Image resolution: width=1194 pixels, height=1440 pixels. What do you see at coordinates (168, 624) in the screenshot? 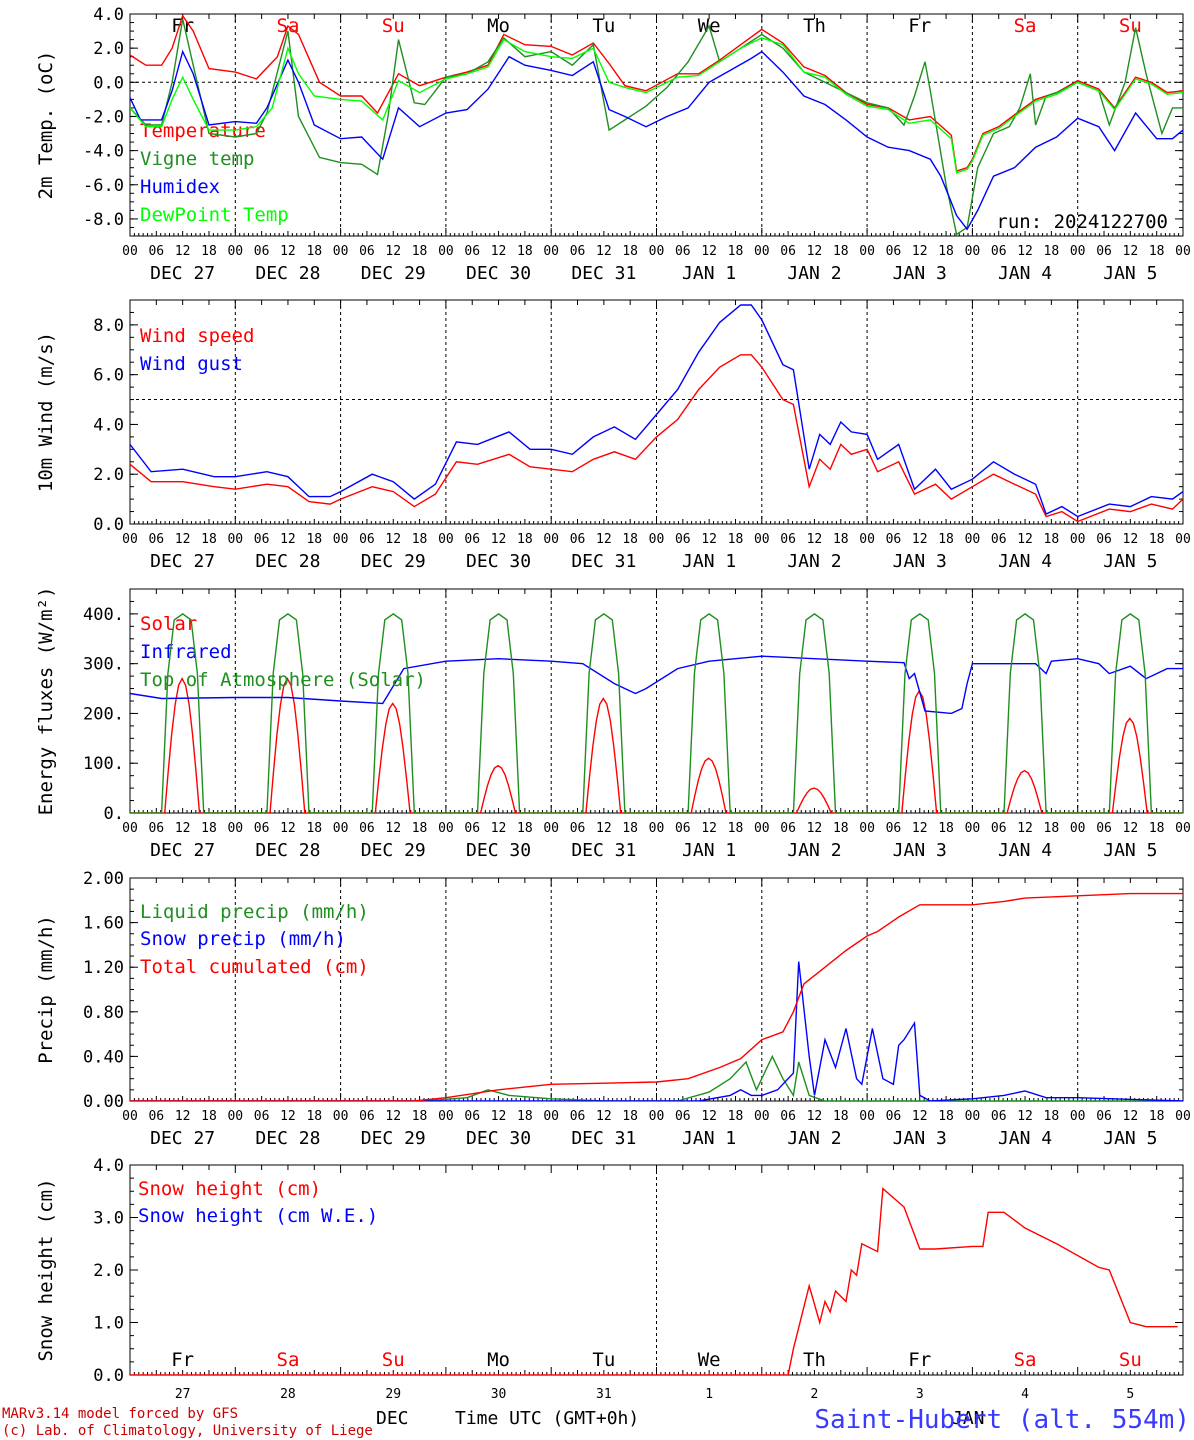
I see `legend-entry: Solar` at bounding box center [168, 624].